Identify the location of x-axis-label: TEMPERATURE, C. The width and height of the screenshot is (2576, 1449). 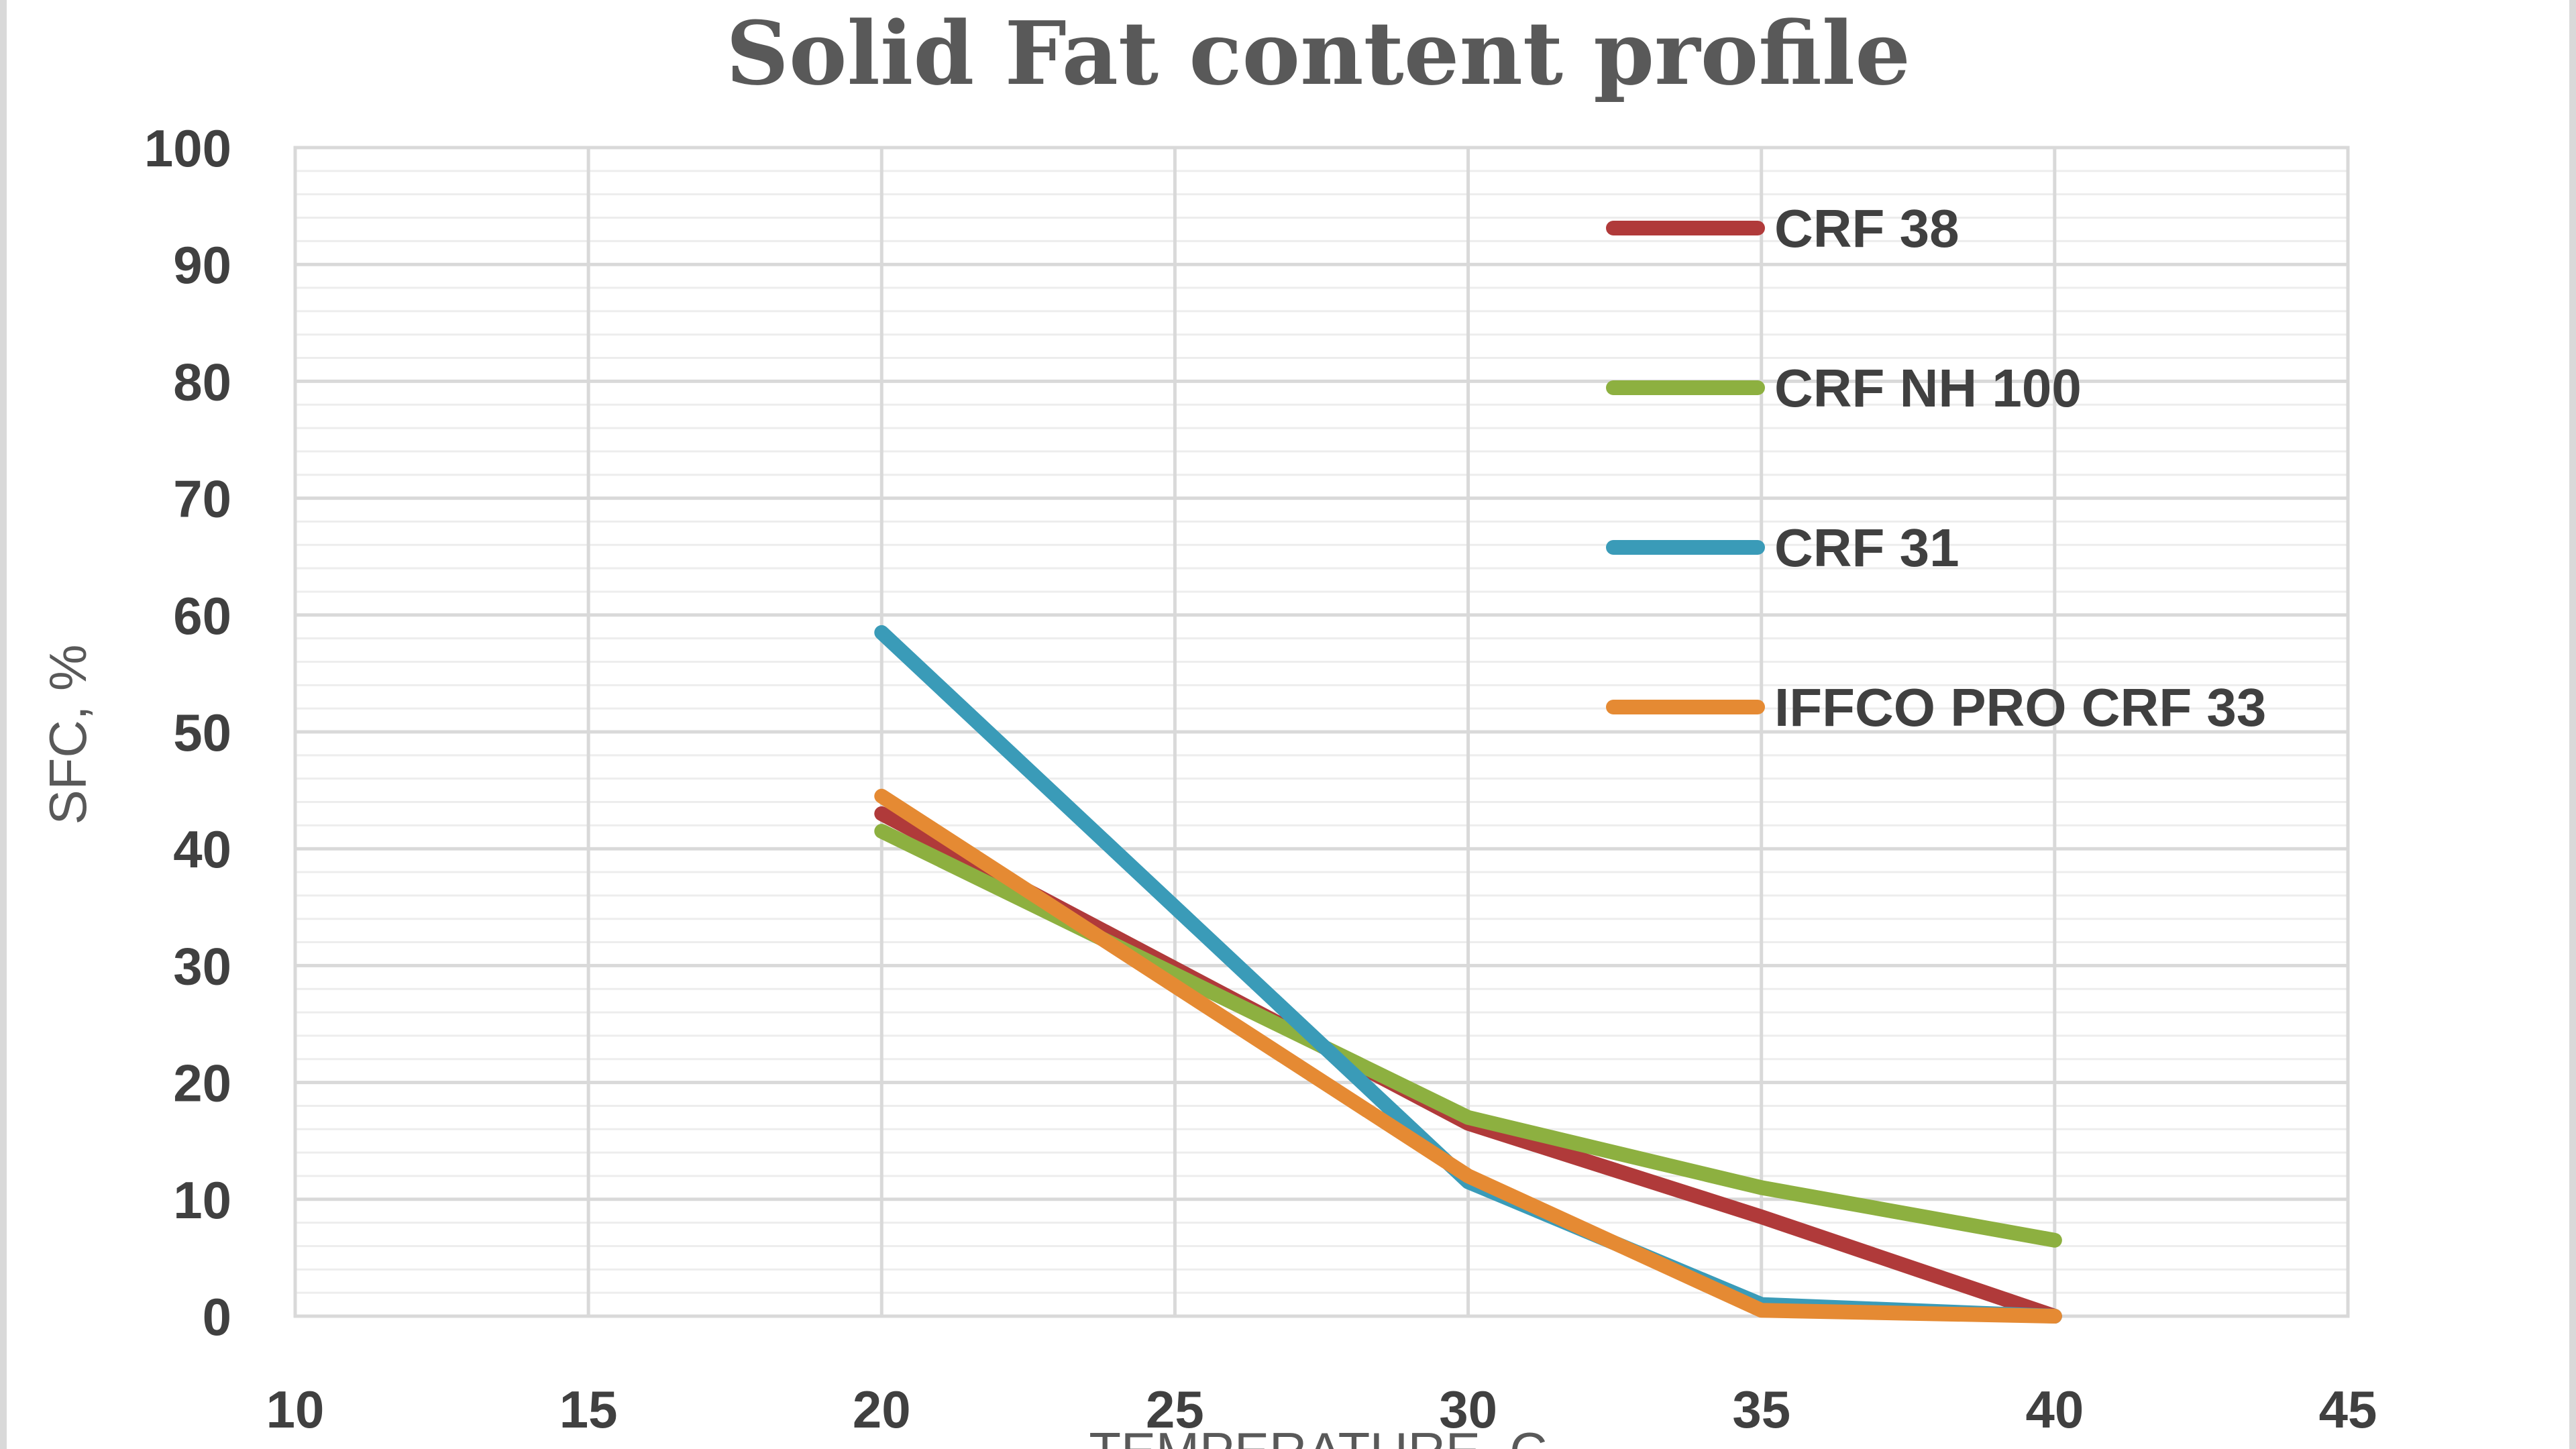
(1318, 1435).